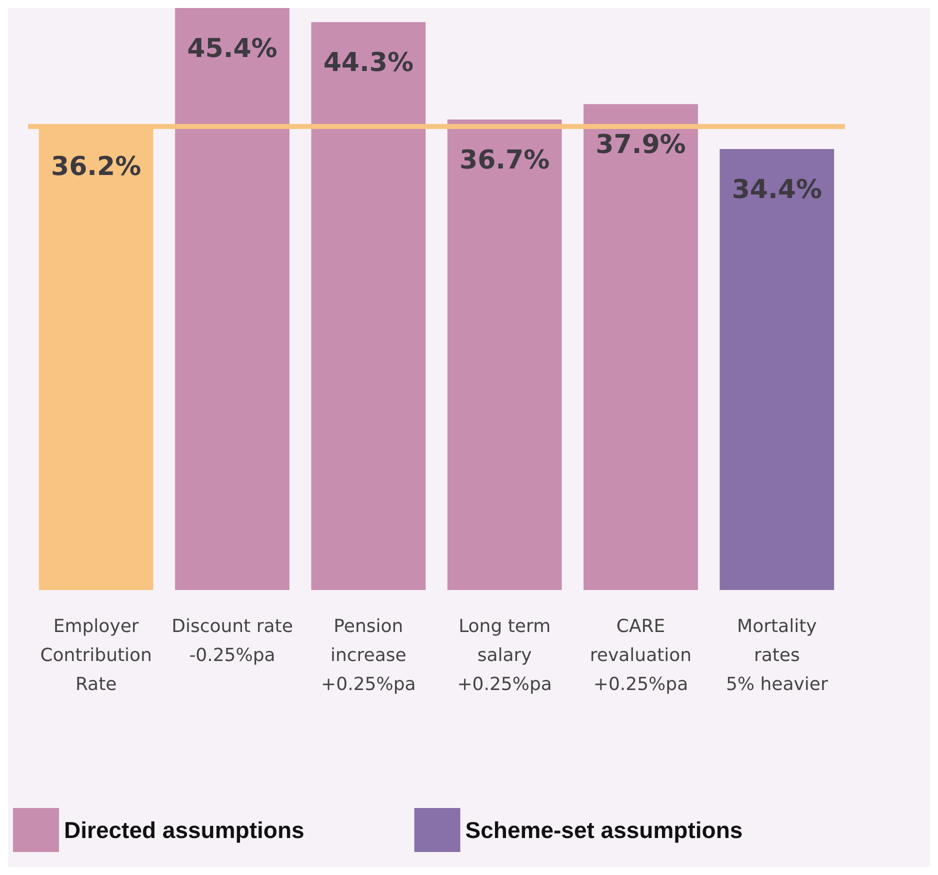  Describe the element at coordinates (777, 190) in the screenshot. I see `data-label: 34.4%` at that location.